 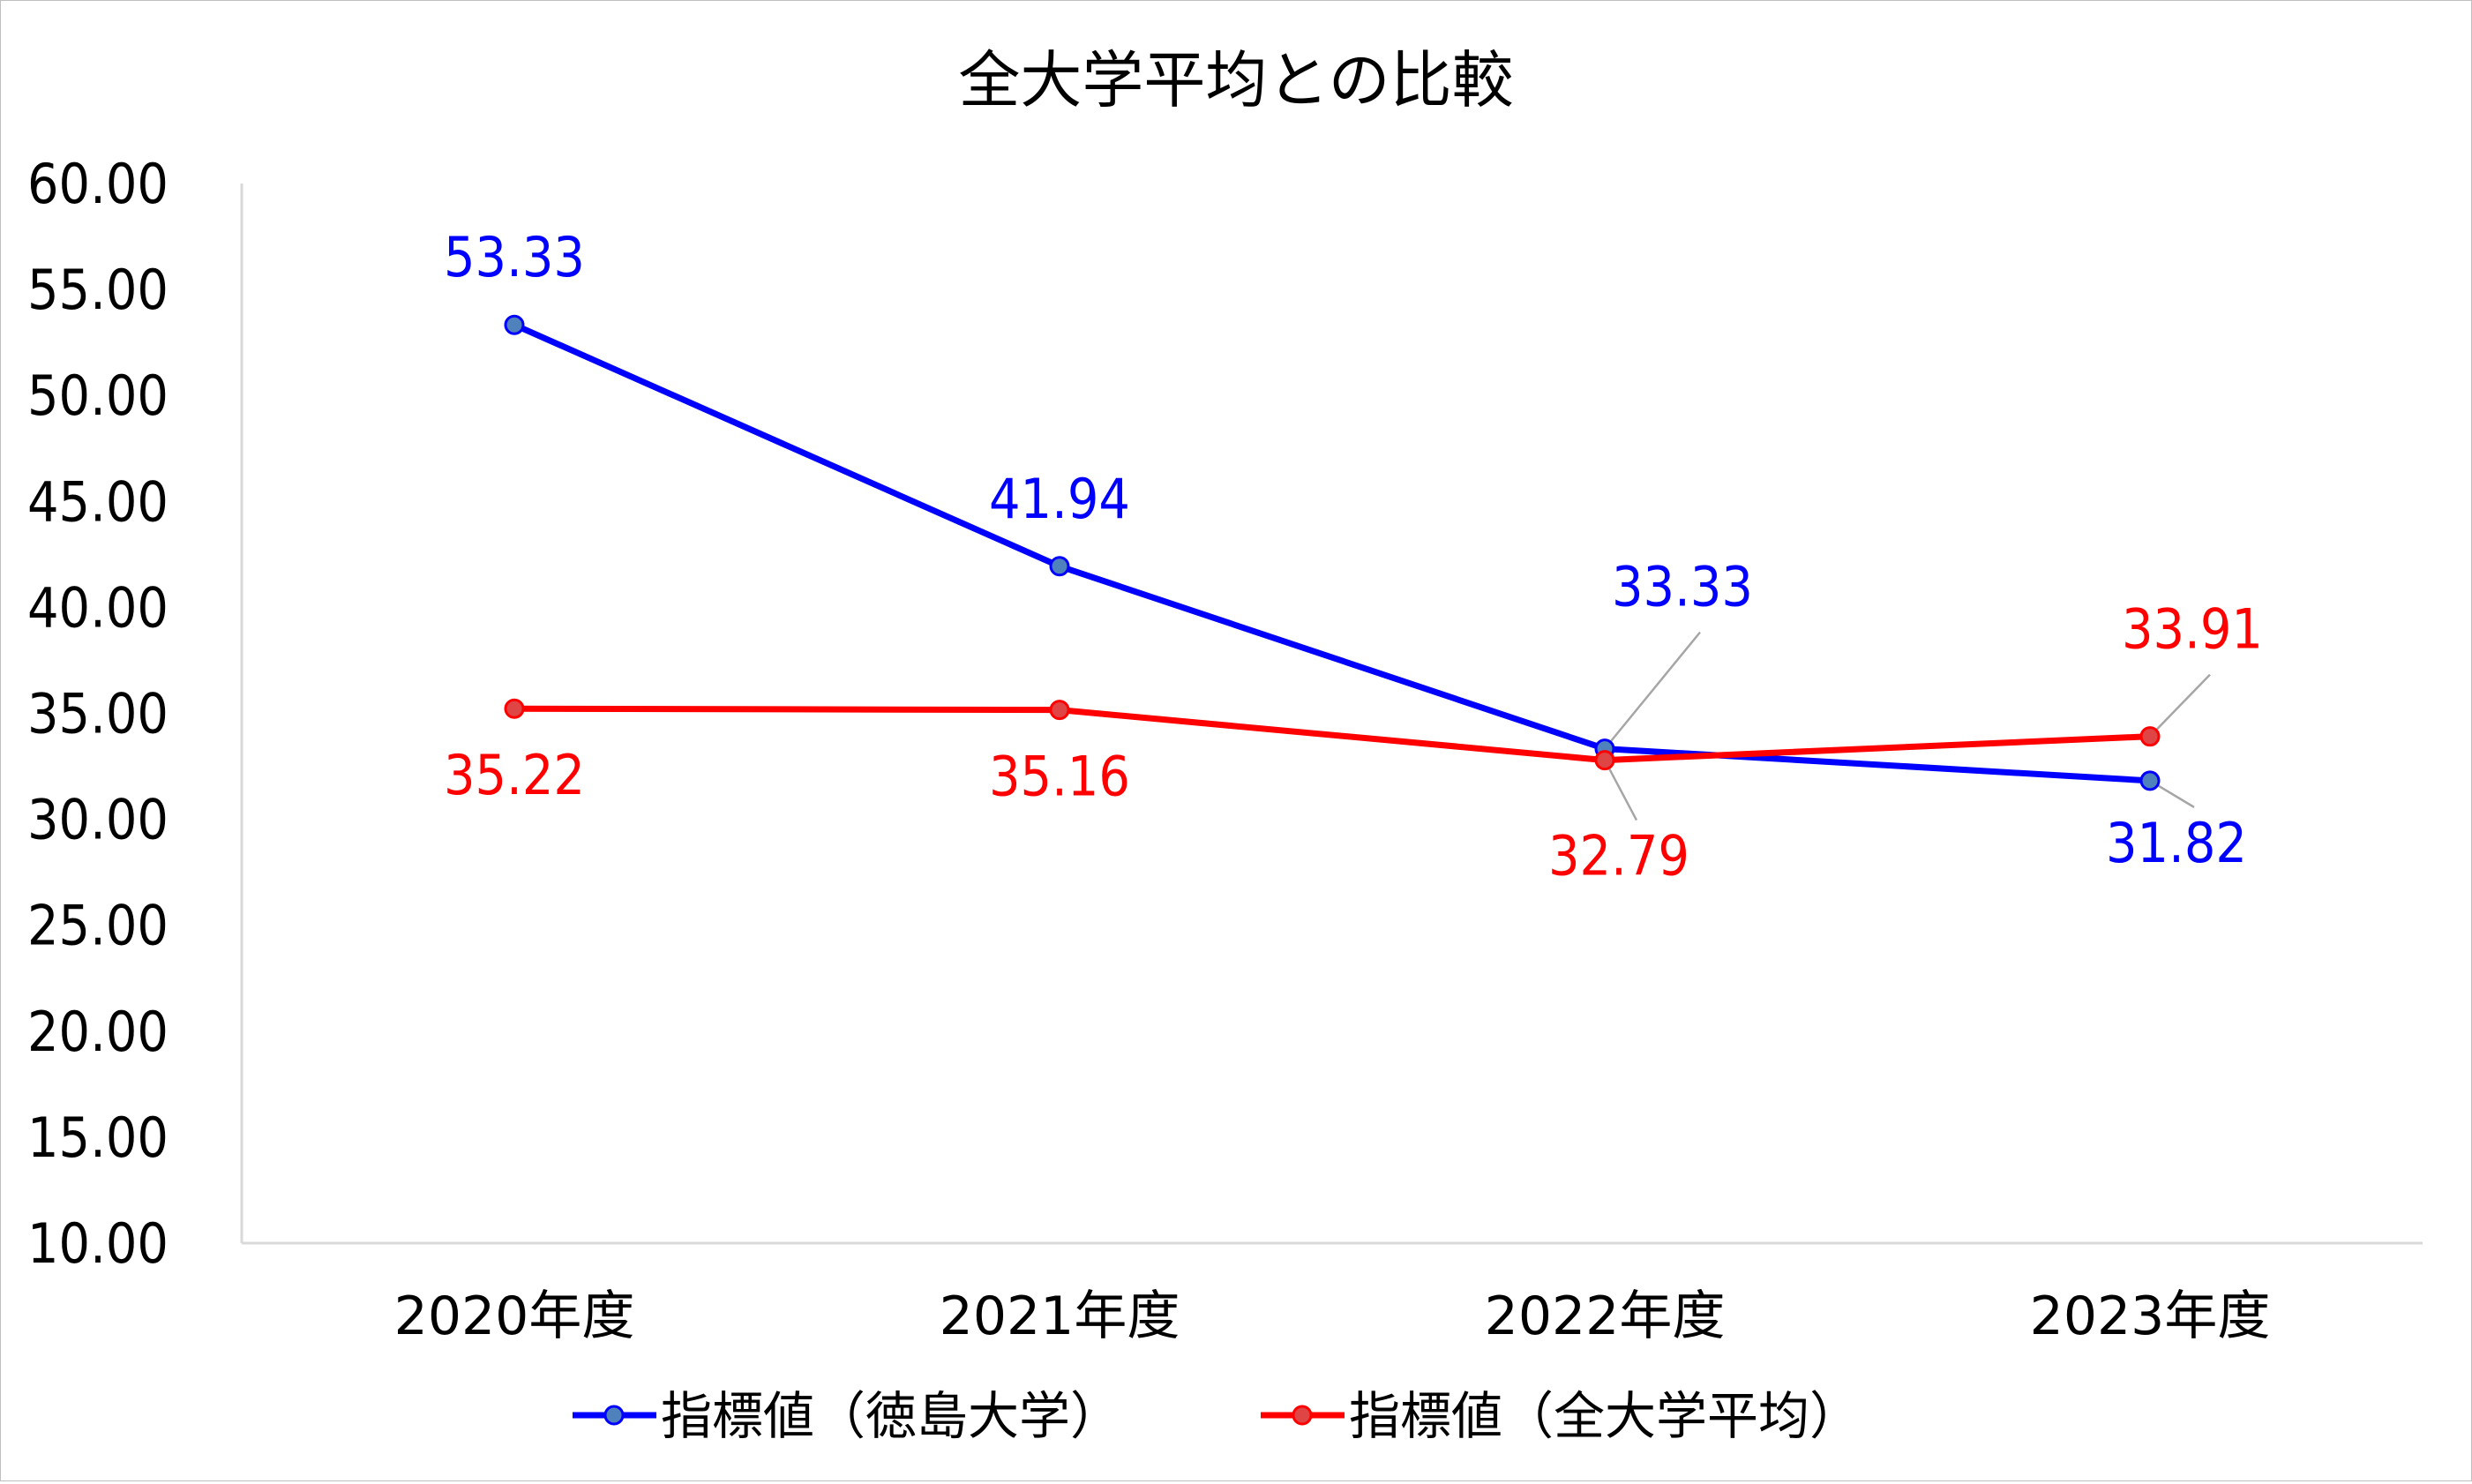 What do you see at coordinates (98, 607) in the screenshot?
I see `y-tick-label: 40.00` at bounding box center [98, 607].